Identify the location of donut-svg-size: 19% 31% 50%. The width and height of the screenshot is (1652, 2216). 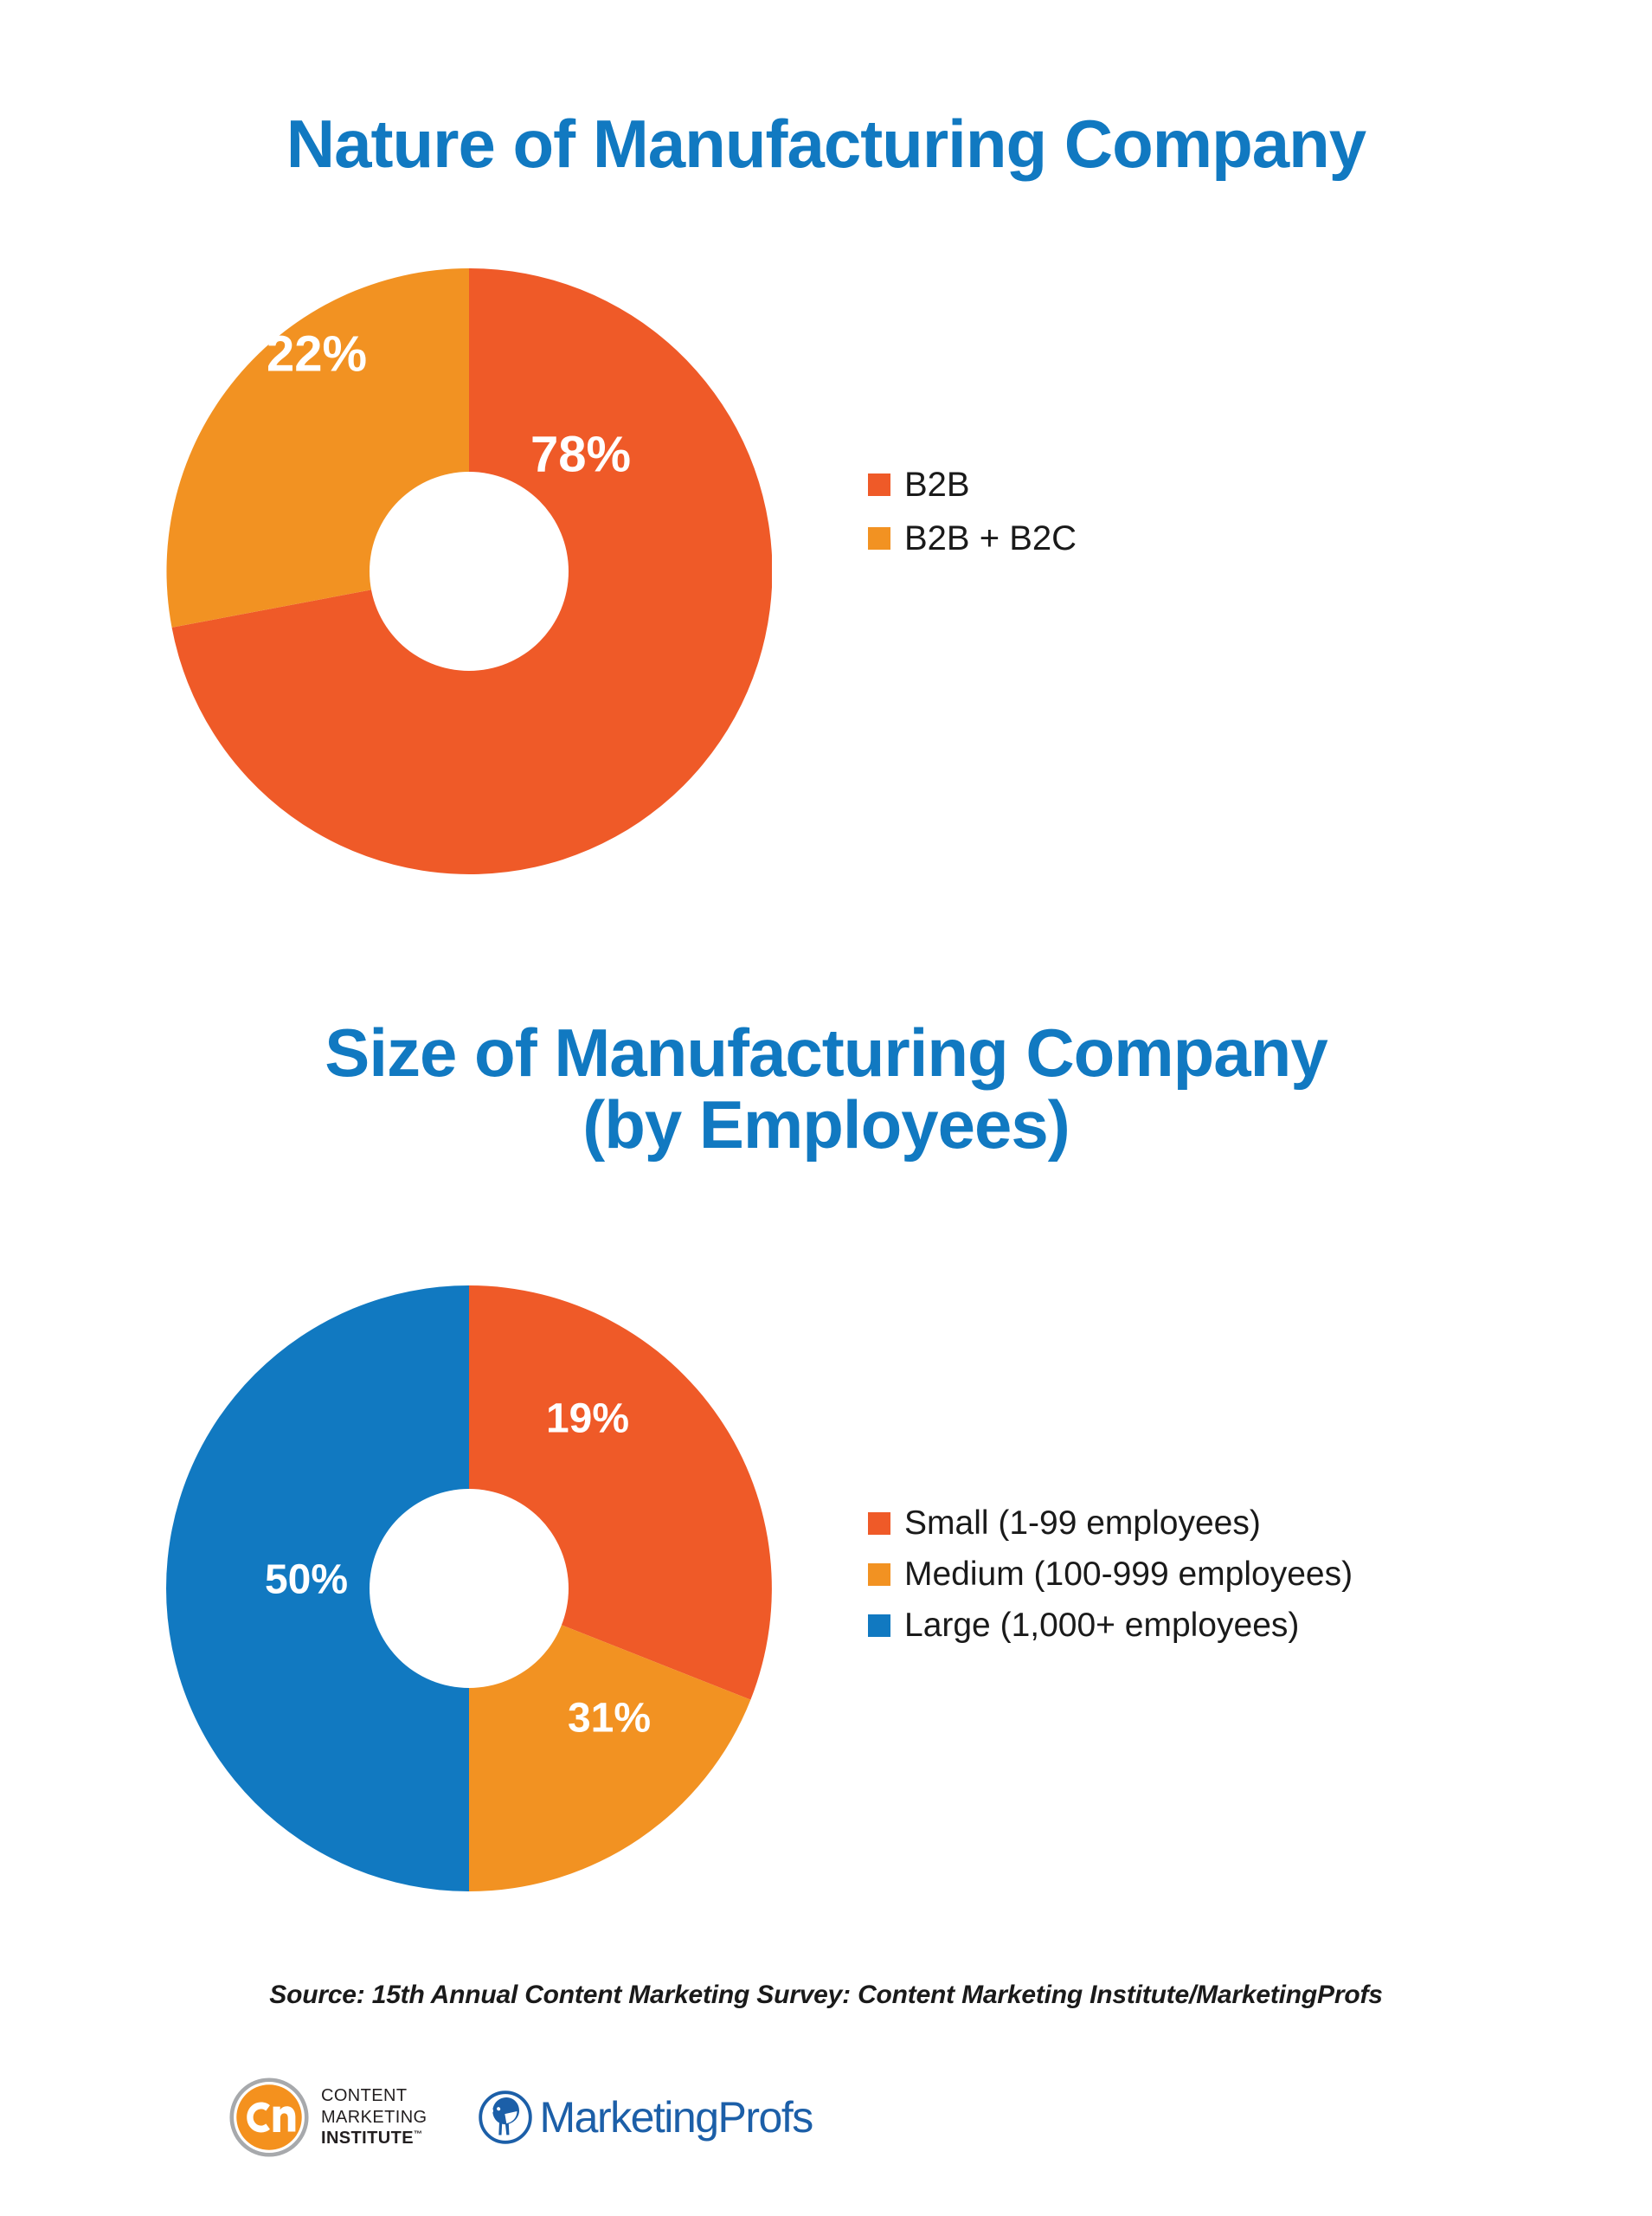
(469, 1588).